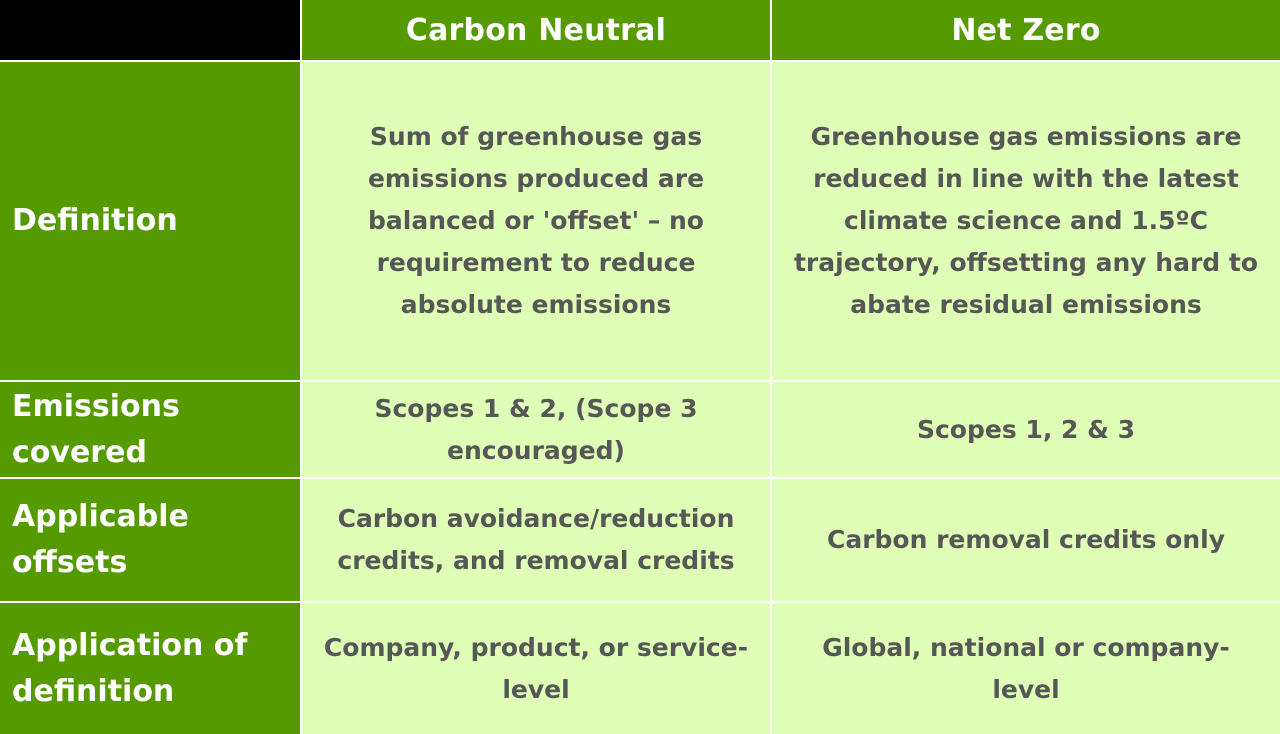  What do you see at coordinates (1026, 31) in the screenshot?
I see `column-header-net-zero: Net Zero` at bounding box center [1026, 31].